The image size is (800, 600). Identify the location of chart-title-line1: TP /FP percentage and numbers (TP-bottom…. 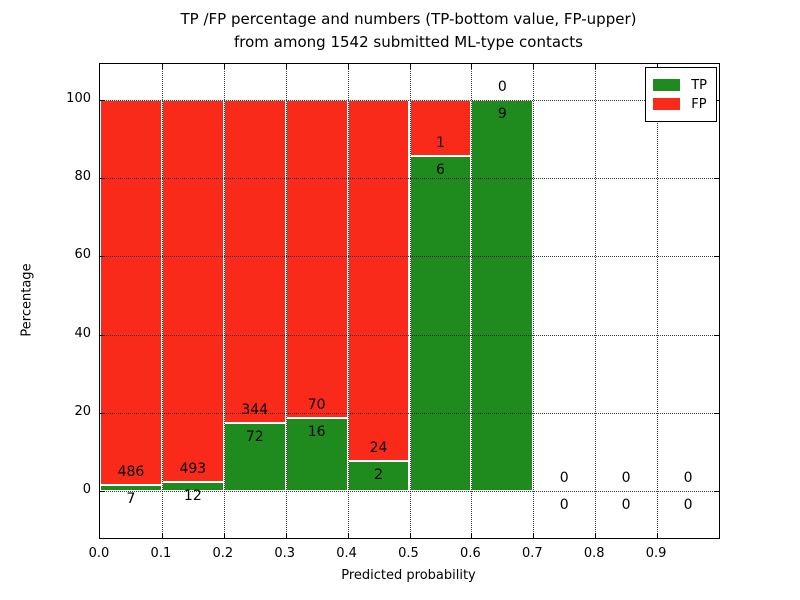
(408, 19).